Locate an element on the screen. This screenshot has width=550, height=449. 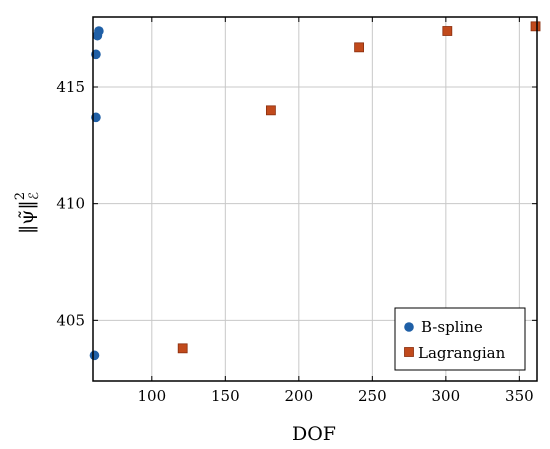
y-axis-label-base: ‖ψ̃‖ is located at coordinates (27, 217).